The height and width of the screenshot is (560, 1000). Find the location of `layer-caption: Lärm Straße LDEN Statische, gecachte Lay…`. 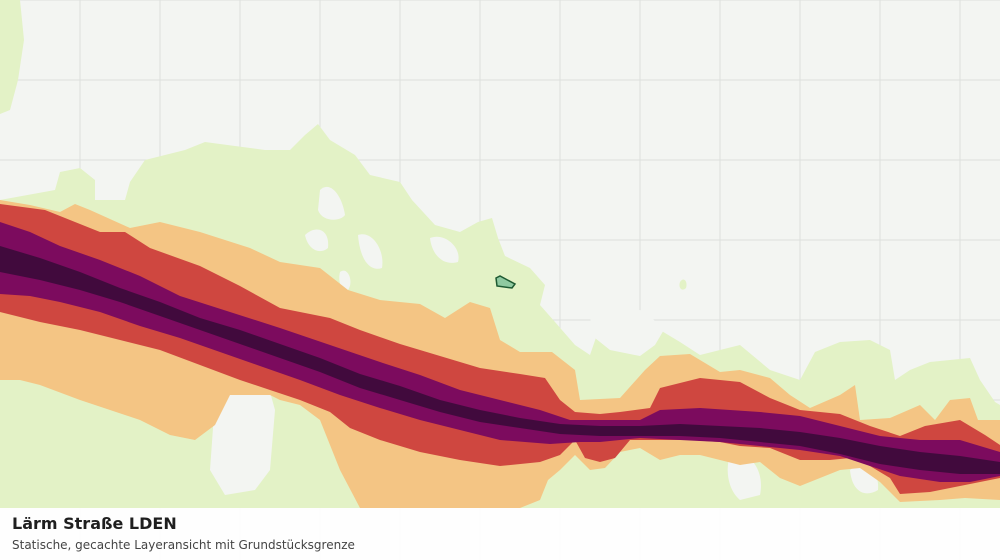

layer-caption: Lärm Straße LDEN Statische, gecachte Lay… is located at coordinates (500, 534).